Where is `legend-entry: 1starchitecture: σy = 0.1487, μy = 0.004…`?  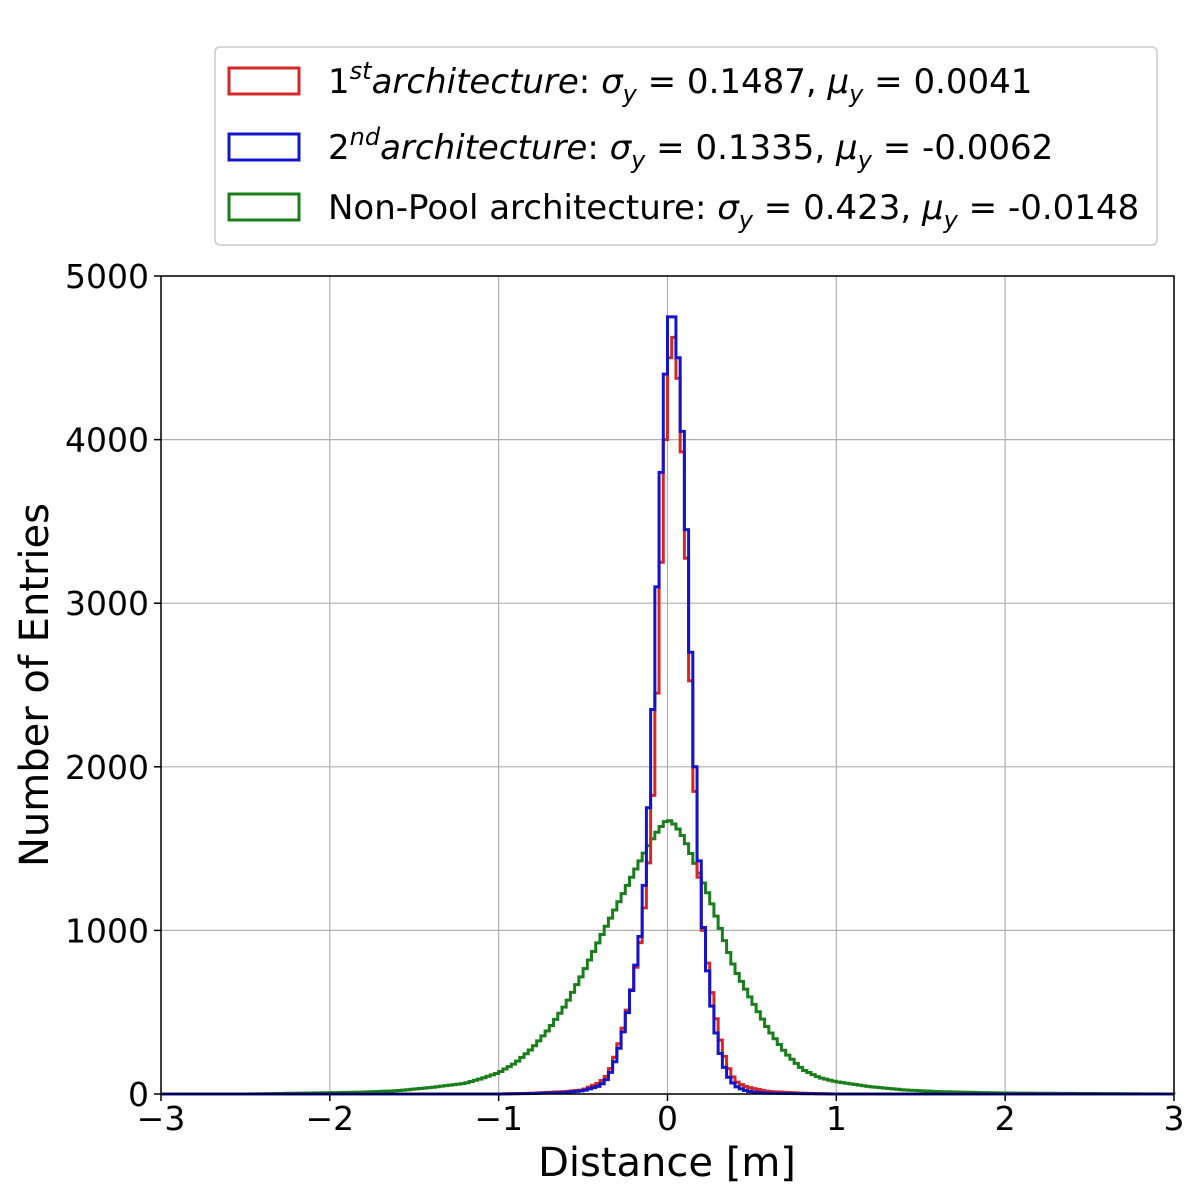
legend-entry: 1starchitecture: σy = 0.1487, μy = 0.004… is located at coordinates (629, 82).